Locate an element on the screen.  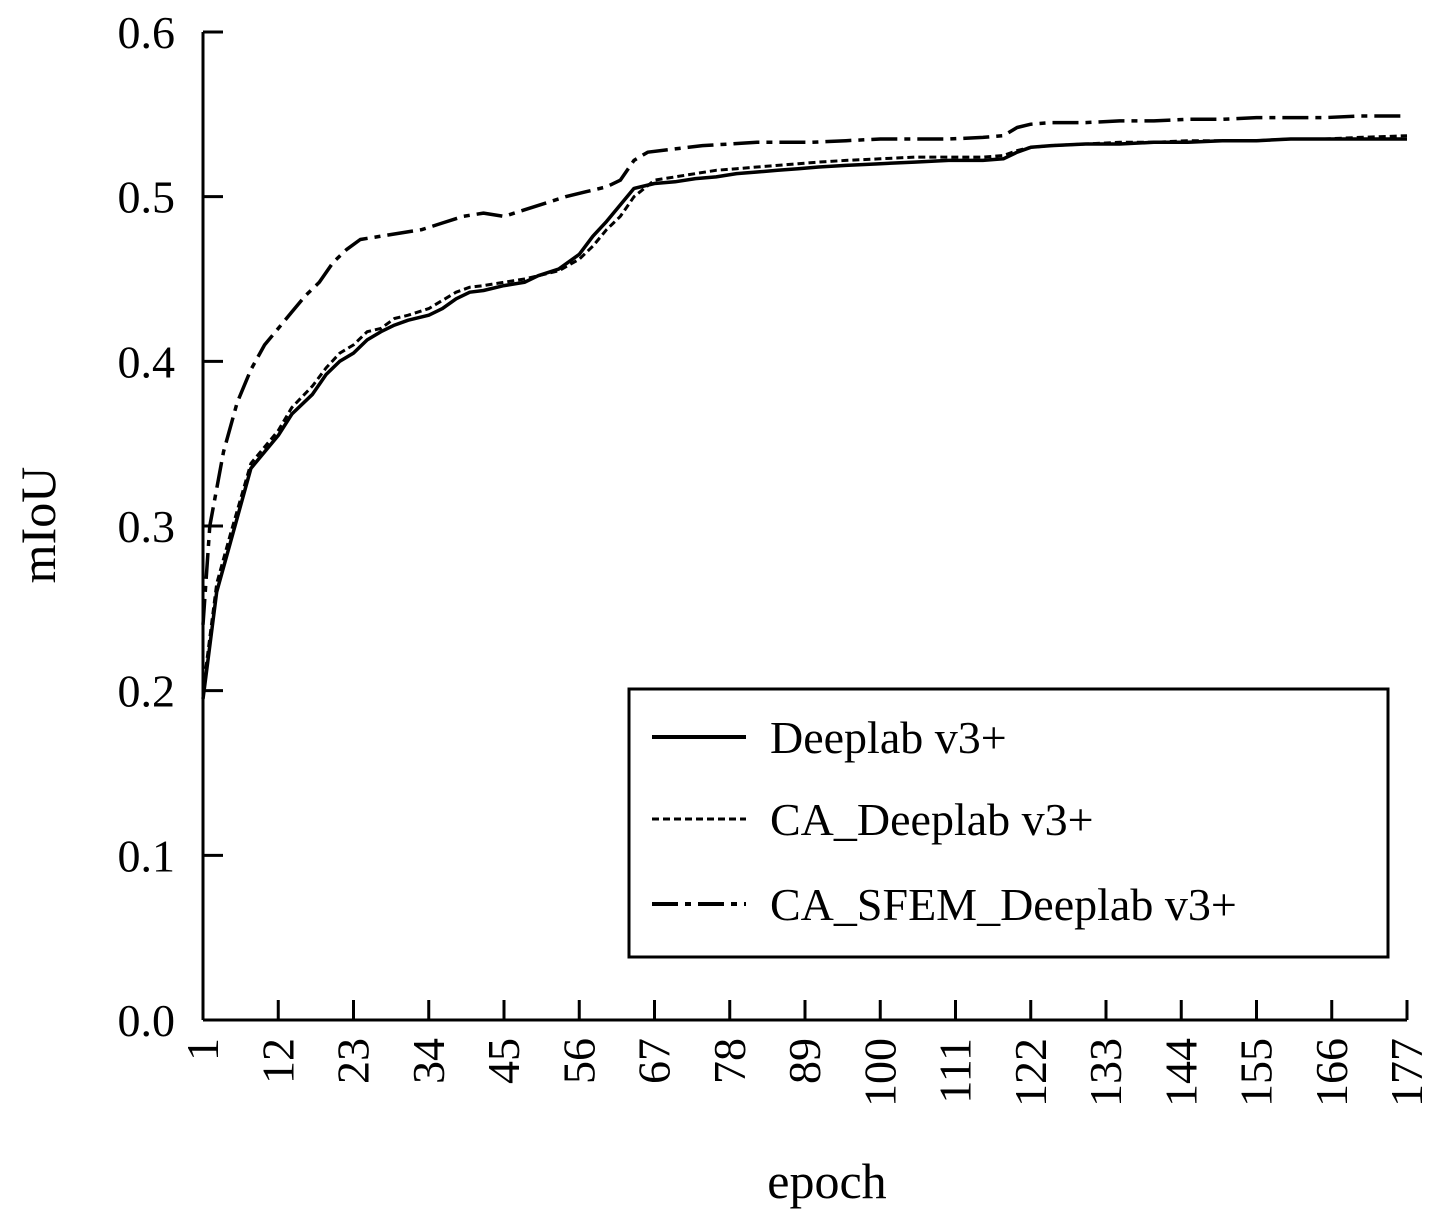
x-axis-title: epoch is located at coordinates (826, 1181).